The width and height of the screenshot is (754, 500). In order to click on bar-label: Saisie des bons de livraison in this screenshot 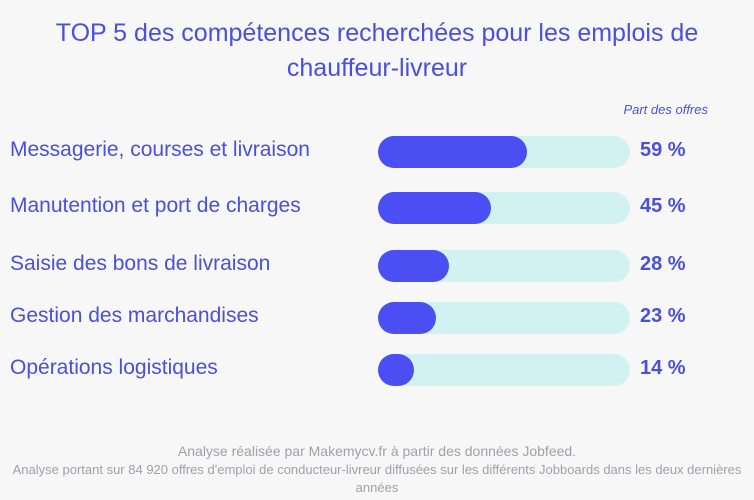, I will do `click(140, 263)`.